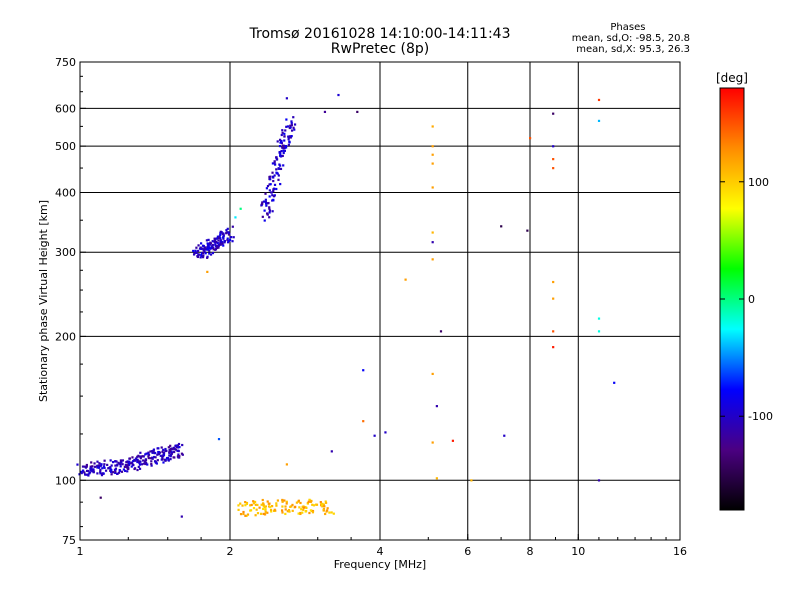  Describe the element at coordinates (230, 551) in the screenshot. I see `x-tick-label: 2` at that location.